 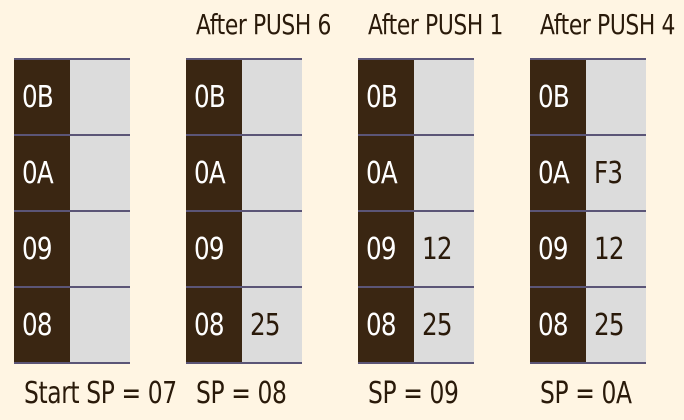 What do you see at coordinates (413, 393) in the screenshot?
I see `stack-2-sp-label: SP = 09` at bounding box center [413, 393].